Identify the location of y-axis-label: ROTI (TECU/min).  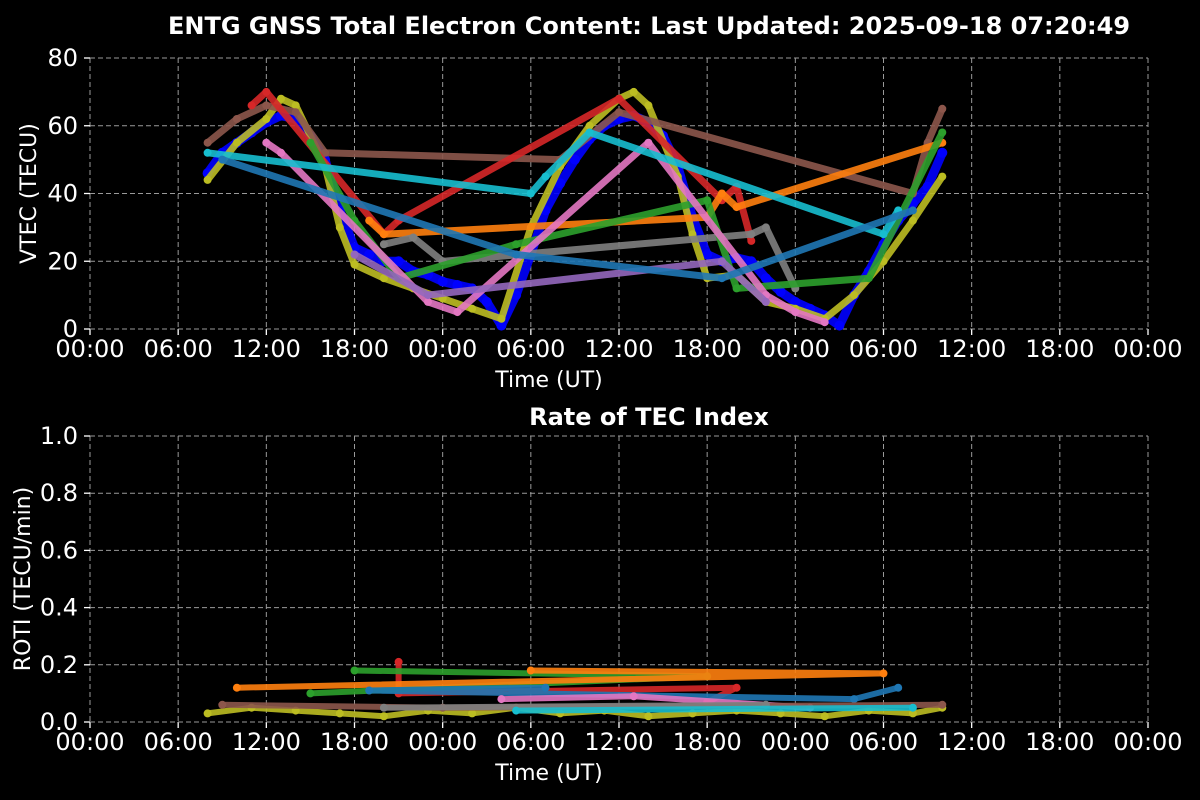
(23, 579).